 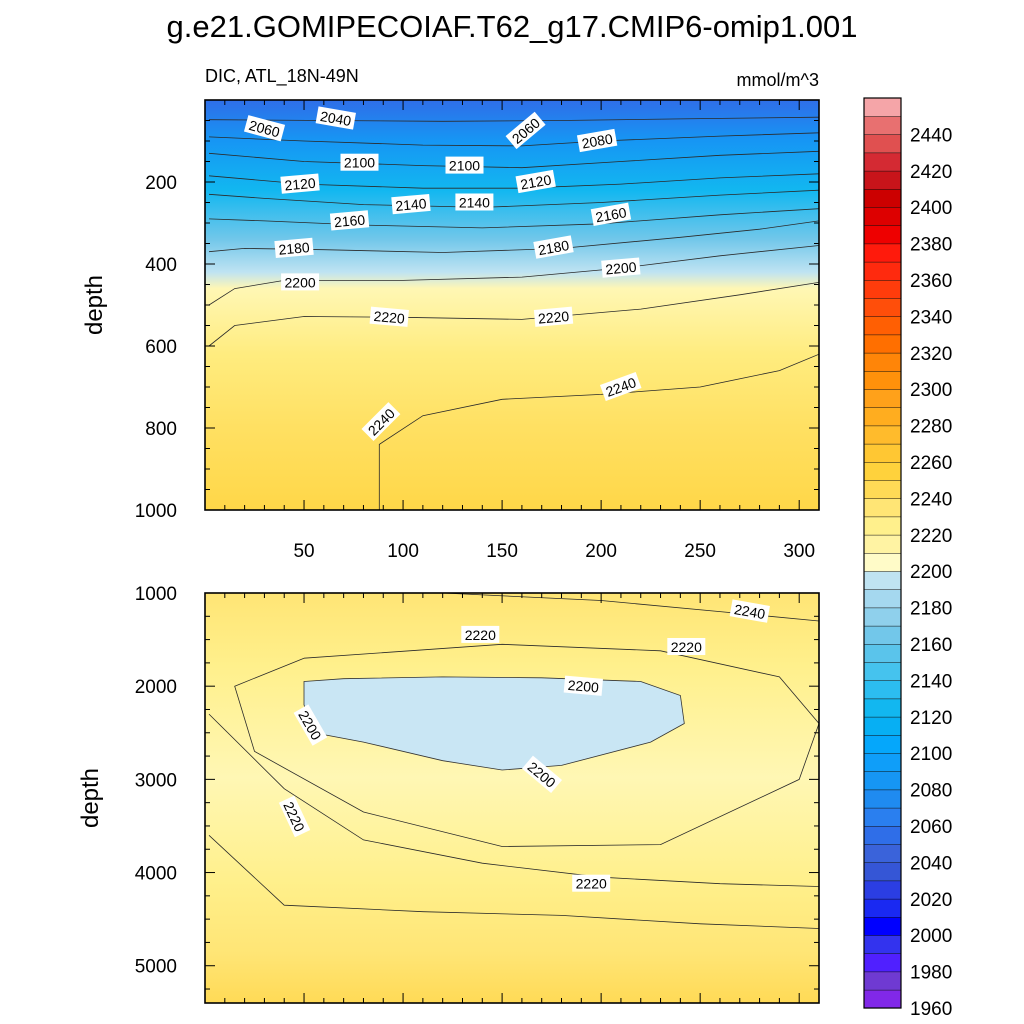 I want to click on contour-label-text: 2180, so click(x=294, y=248).